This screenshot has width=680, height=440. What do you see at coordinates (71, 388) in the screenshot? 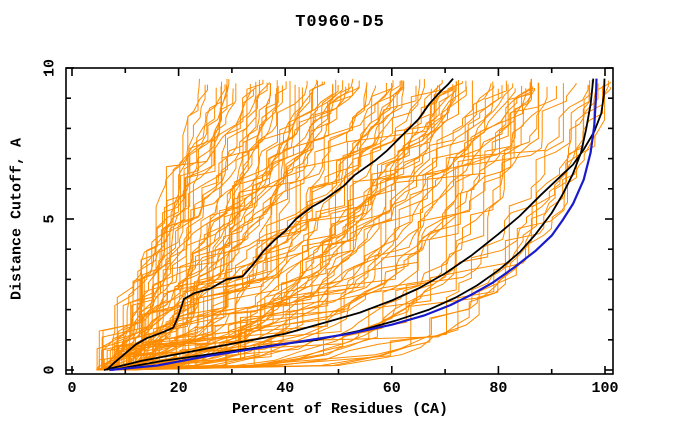
I see `x-tick-label: 0` at bounding box center [71, 388].